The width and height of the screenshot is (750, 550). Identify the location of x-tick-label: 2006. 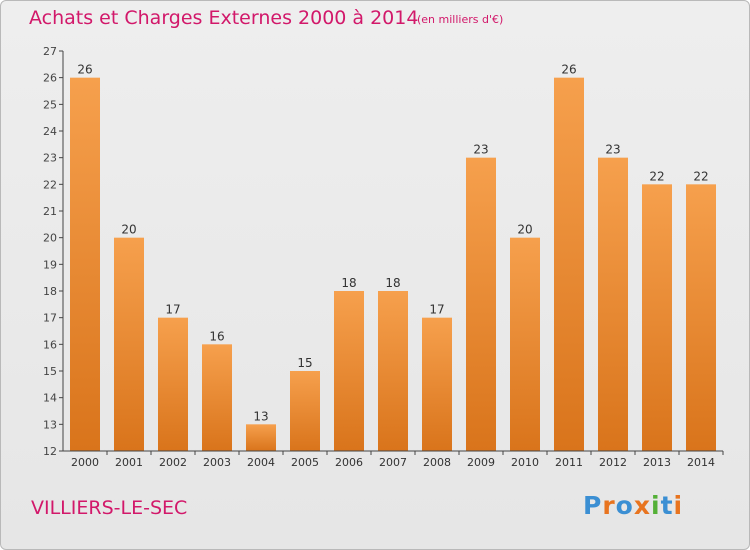
(349, 462).